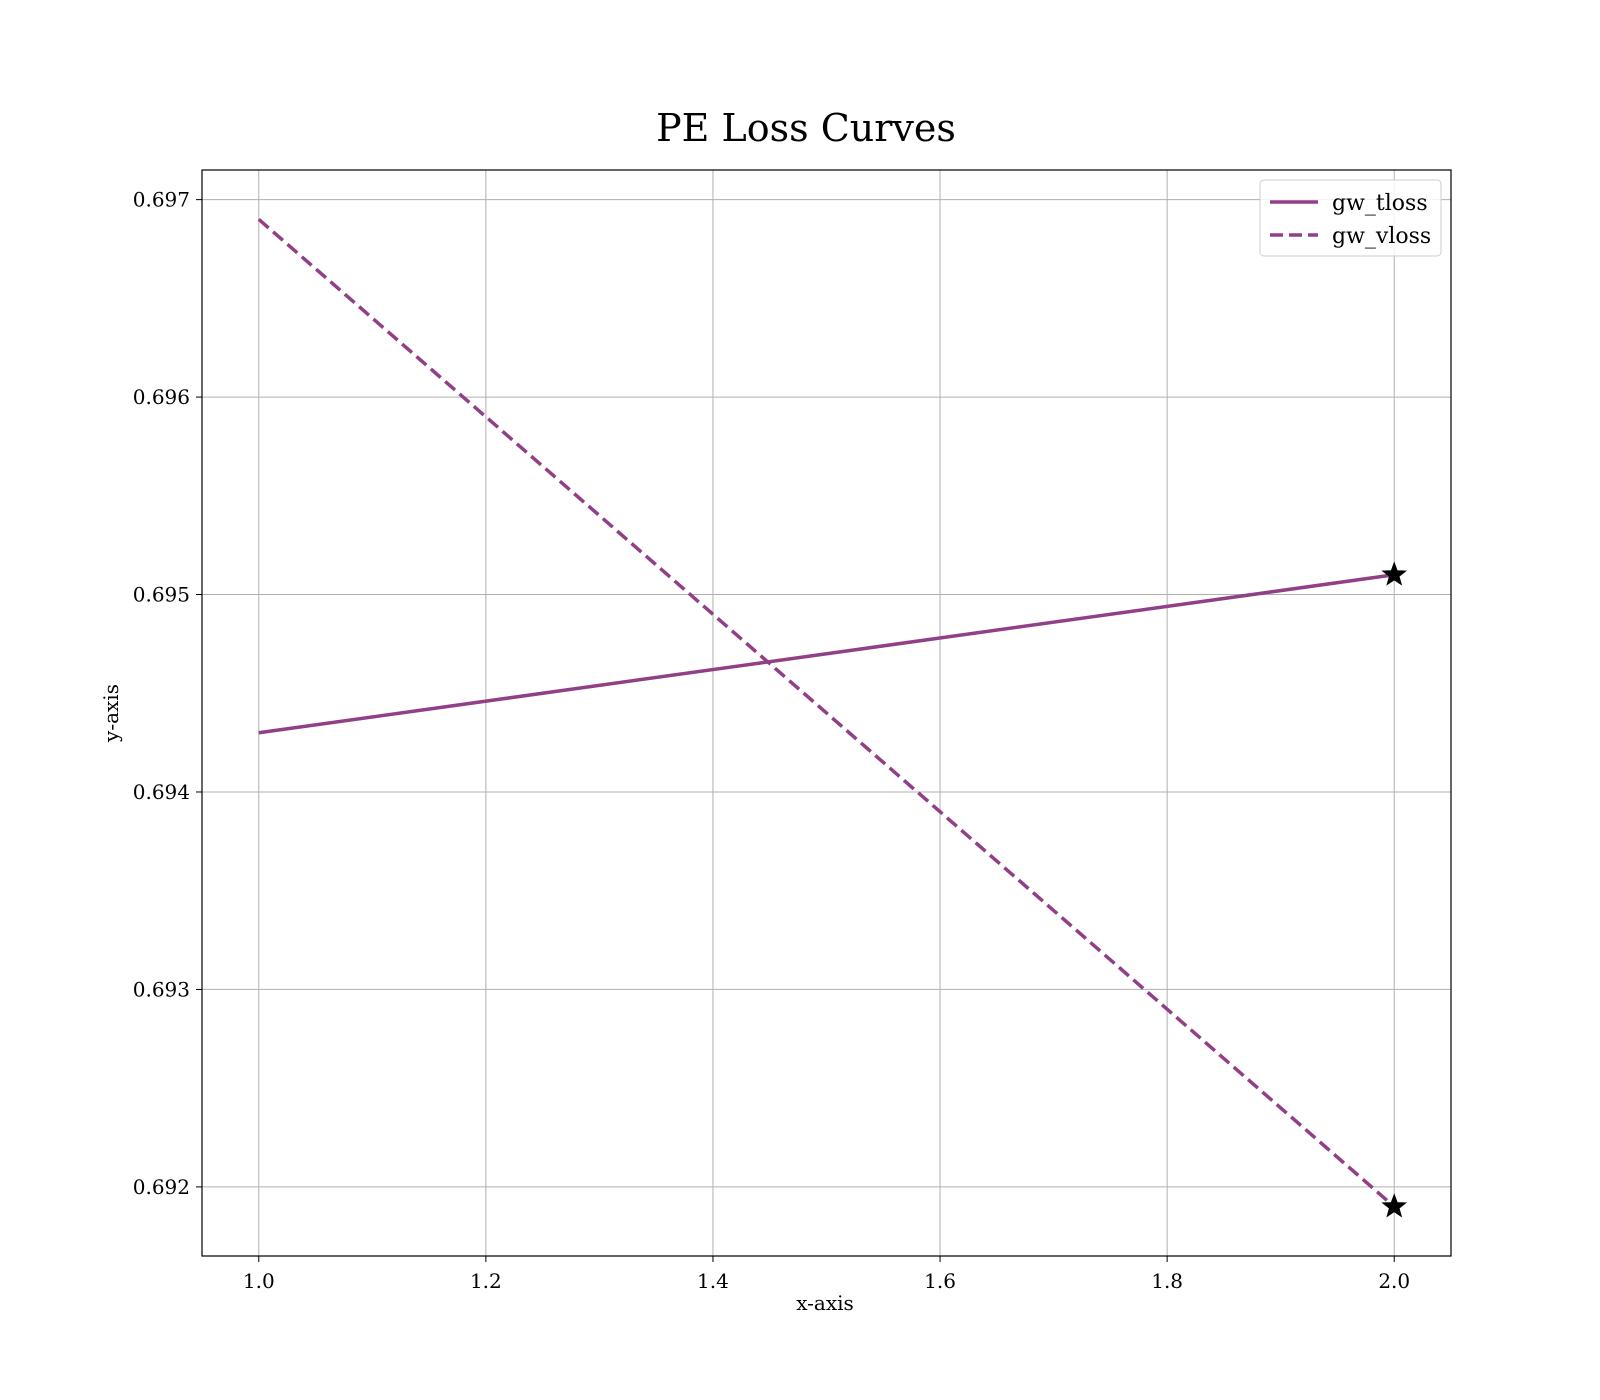 The height and width of the screenshot is (1400, 1600). Describe the element at coordinates (1381, 236) in the screenshot. I see `legend-label-gw_vloss: gw_vloss` at that location.